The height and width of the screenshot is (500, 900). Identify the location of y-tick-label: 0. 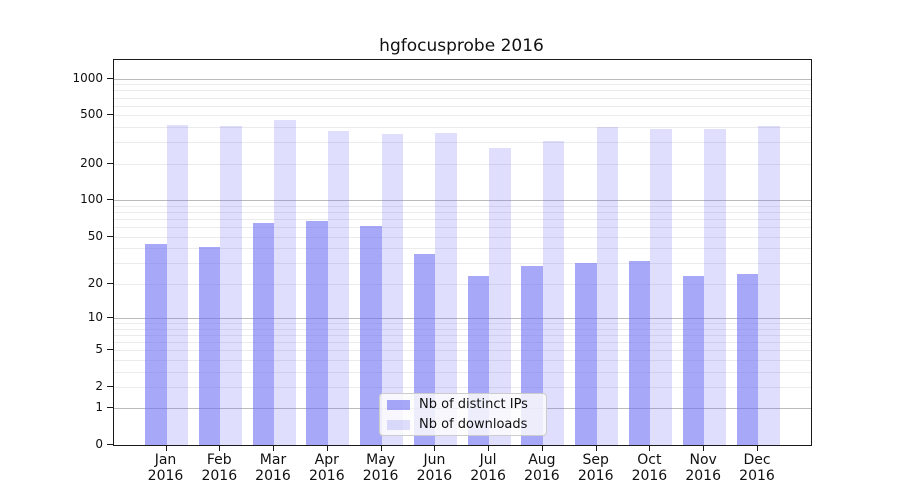
(99, 444).